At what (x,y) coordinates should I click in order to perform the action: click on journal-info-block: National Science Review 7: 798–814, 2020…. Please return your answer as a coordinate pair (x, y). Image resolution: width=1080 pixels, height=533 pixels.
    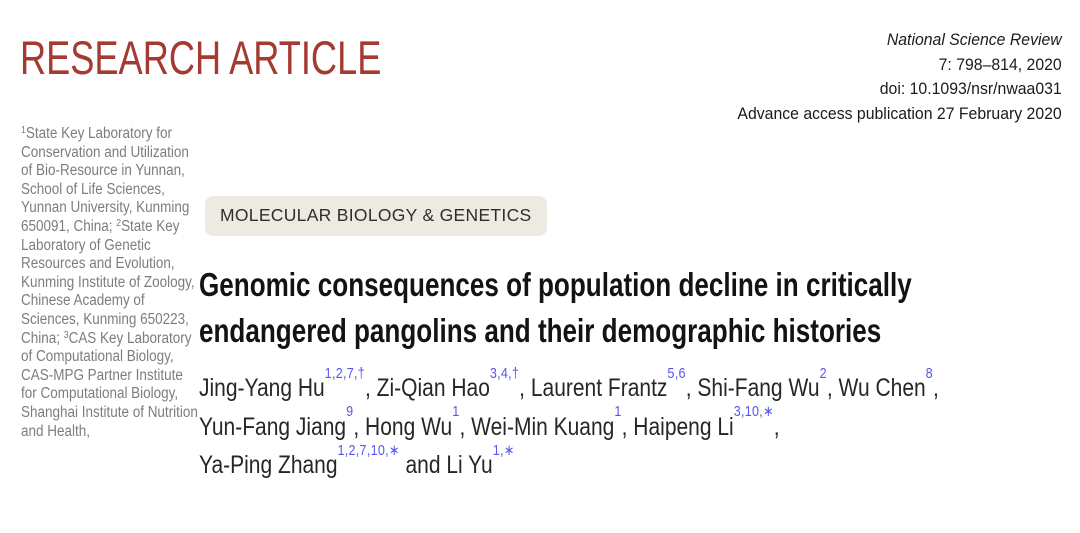
    Looking at the image, I should click on (900, 77).